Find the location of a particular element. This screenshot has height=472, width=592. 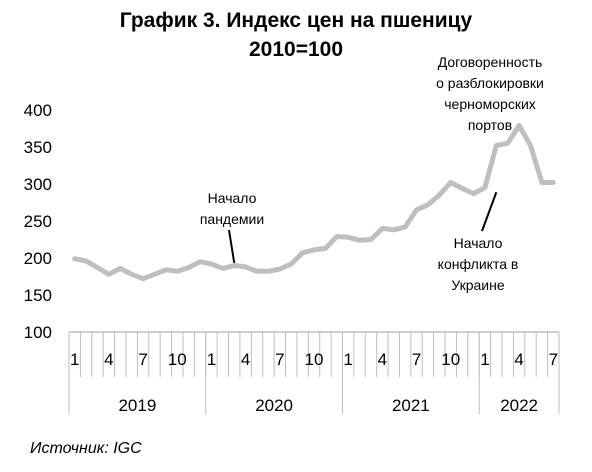

annotation-ports-deal-line-3: черноморских is located at coordinates (490, 104).